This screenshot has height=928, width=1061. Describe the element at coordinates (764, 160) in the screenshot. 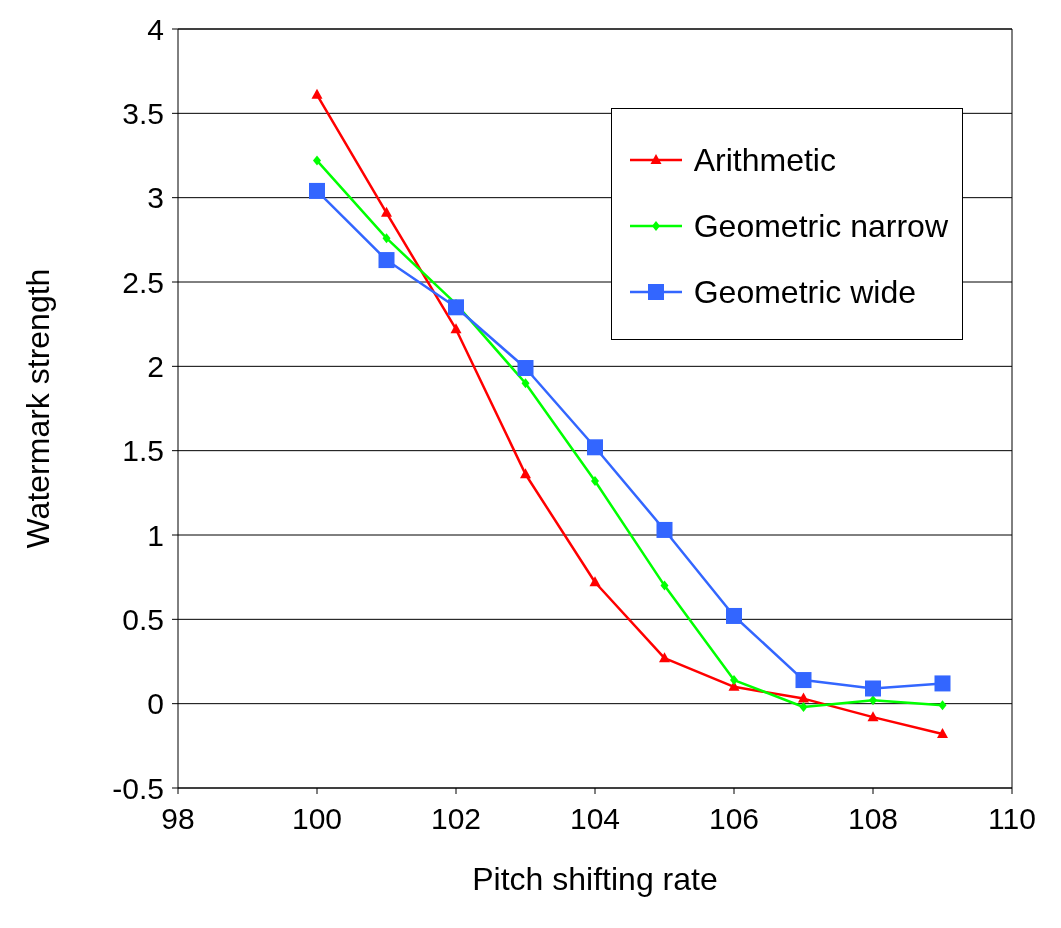

I see `legend-label: Arithmetic` at that location.